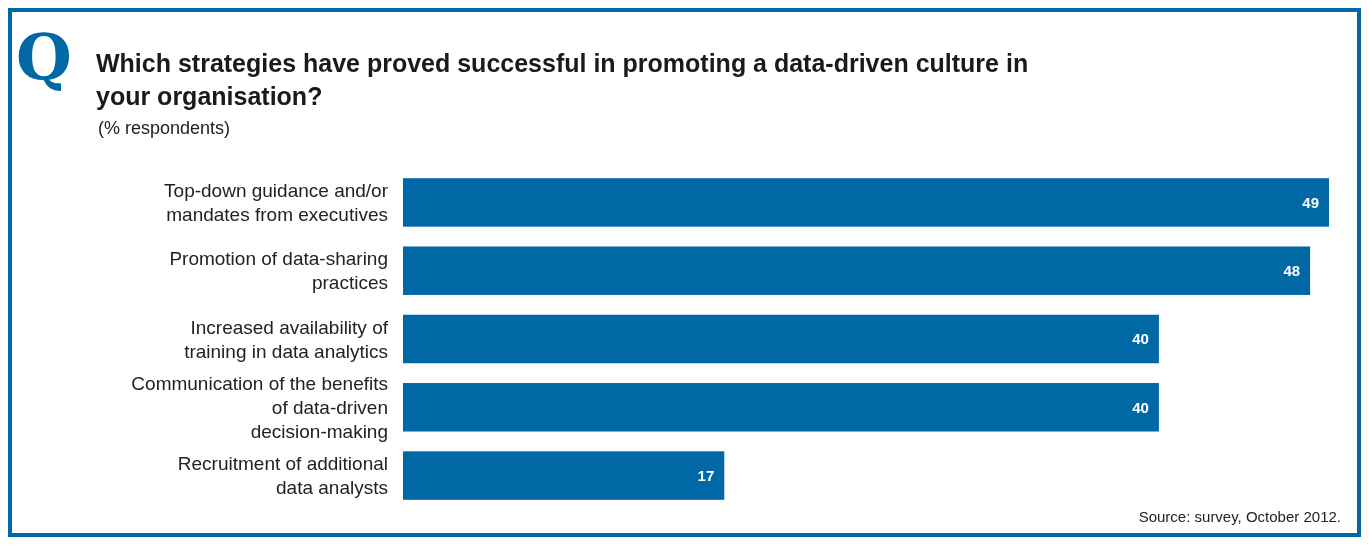 Image resolution: width=1369 pixels, height=545 pixels. I want to click on data-label: 17, so click(706, 475).